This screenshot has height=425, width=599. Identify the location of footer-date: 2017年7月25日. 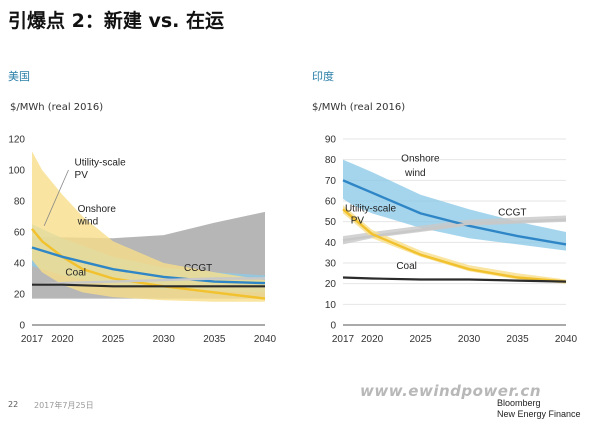
(64, 405).